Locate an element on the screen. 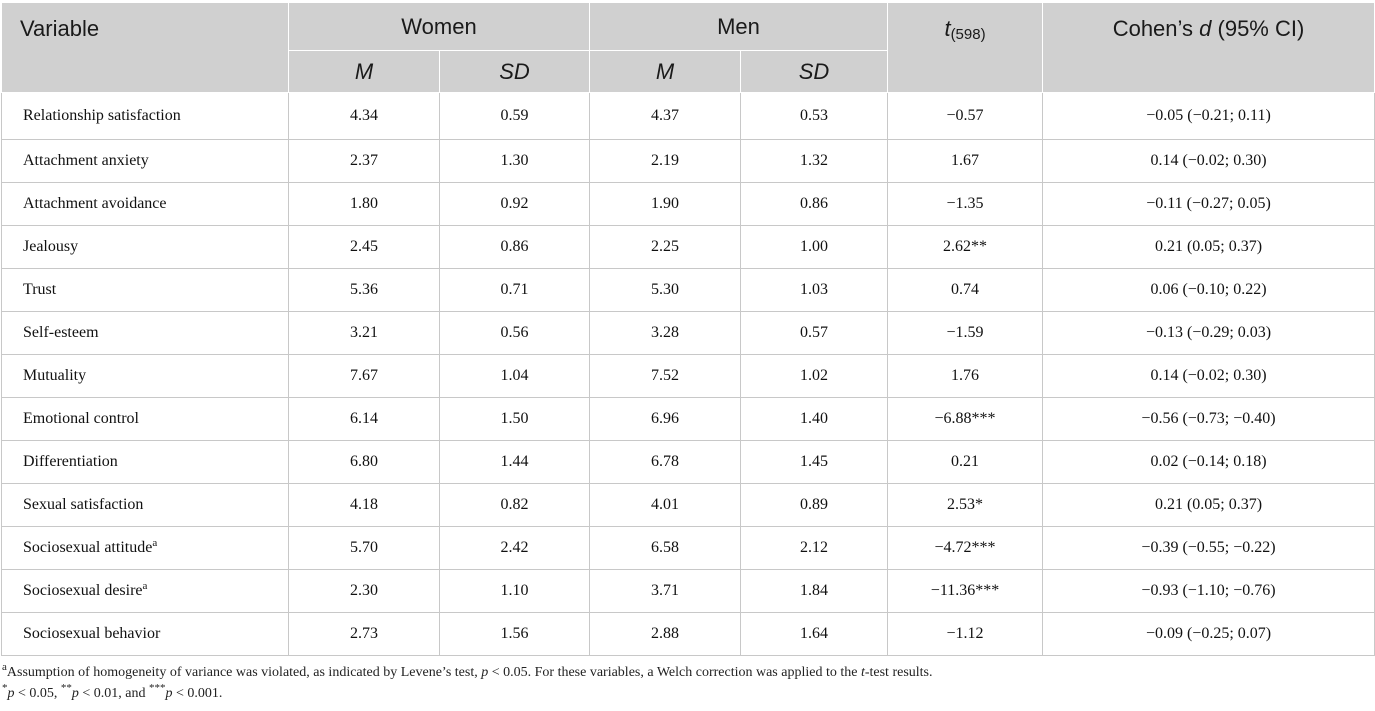  women-mean-cell: 4.18 is located at coordinates (364, 505).